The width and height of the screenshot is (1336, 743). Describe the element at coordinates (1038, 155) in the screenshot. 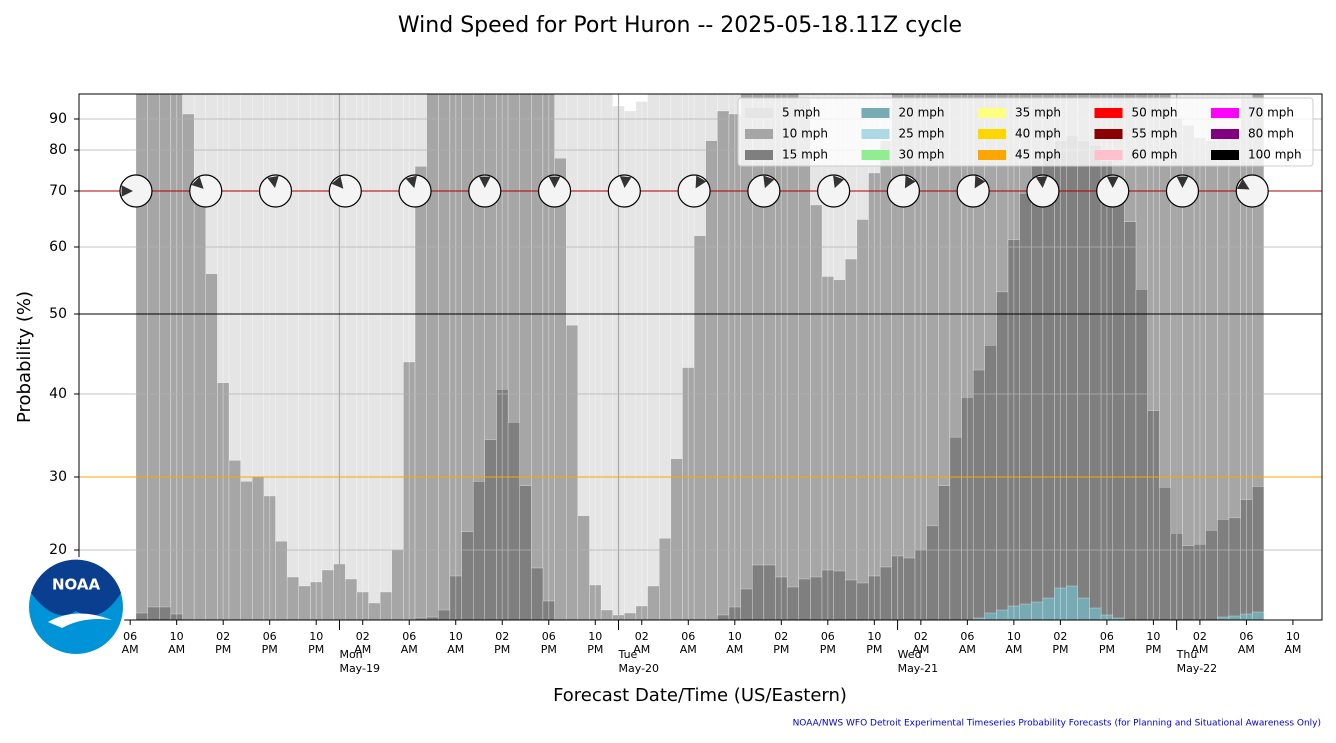

I see `legend-label: 45 mph` at that location.